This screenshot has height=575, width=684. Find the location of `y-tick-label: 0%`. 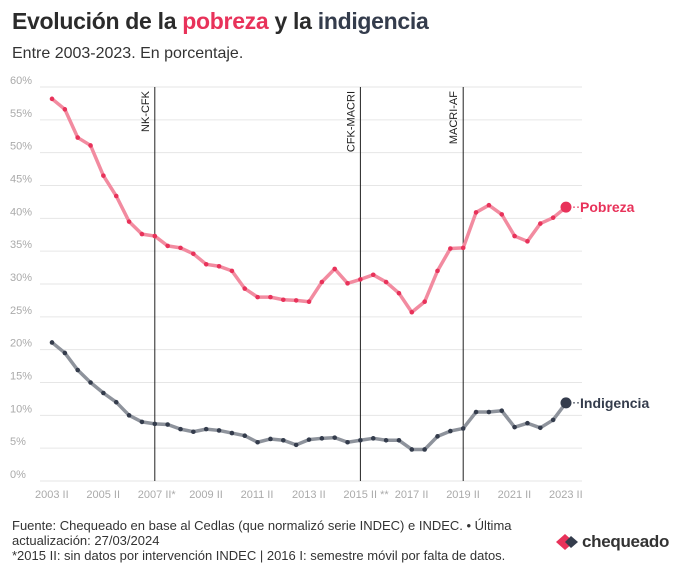

y-tick-label: 0% is located at coordinates (18, 475).